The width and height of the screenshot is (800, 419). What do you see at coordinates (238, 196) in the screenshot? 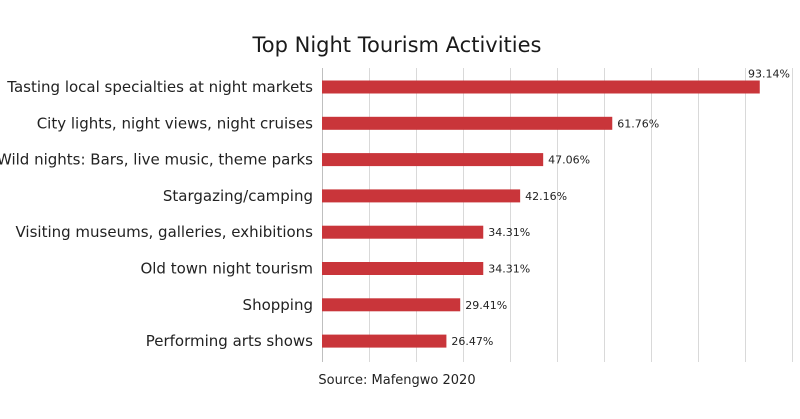
I see `category-label: Stargazing/camping` at bounding box center [238, 196].